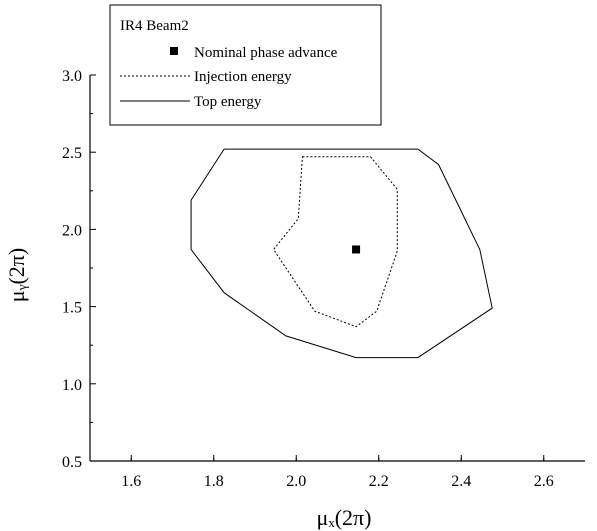  Describe the element at coordinates (243, 77) in the screenshot. I see `legend-label-injection: Injection energy` at that location.